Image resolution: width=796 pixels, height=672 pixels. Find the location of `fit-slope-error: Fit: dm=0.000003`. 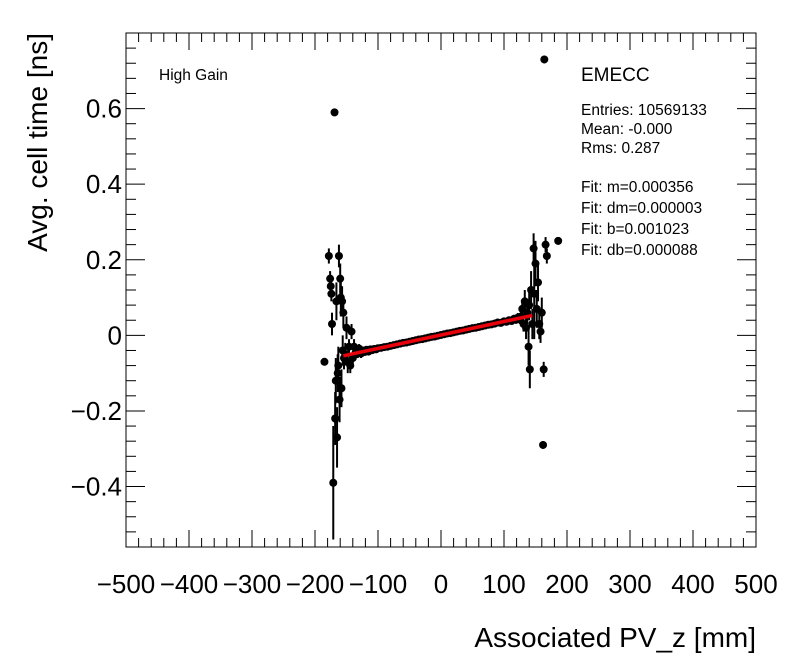

fit-slope-error: Fit: dm=0.000003 is located at coordinates (641, 208).